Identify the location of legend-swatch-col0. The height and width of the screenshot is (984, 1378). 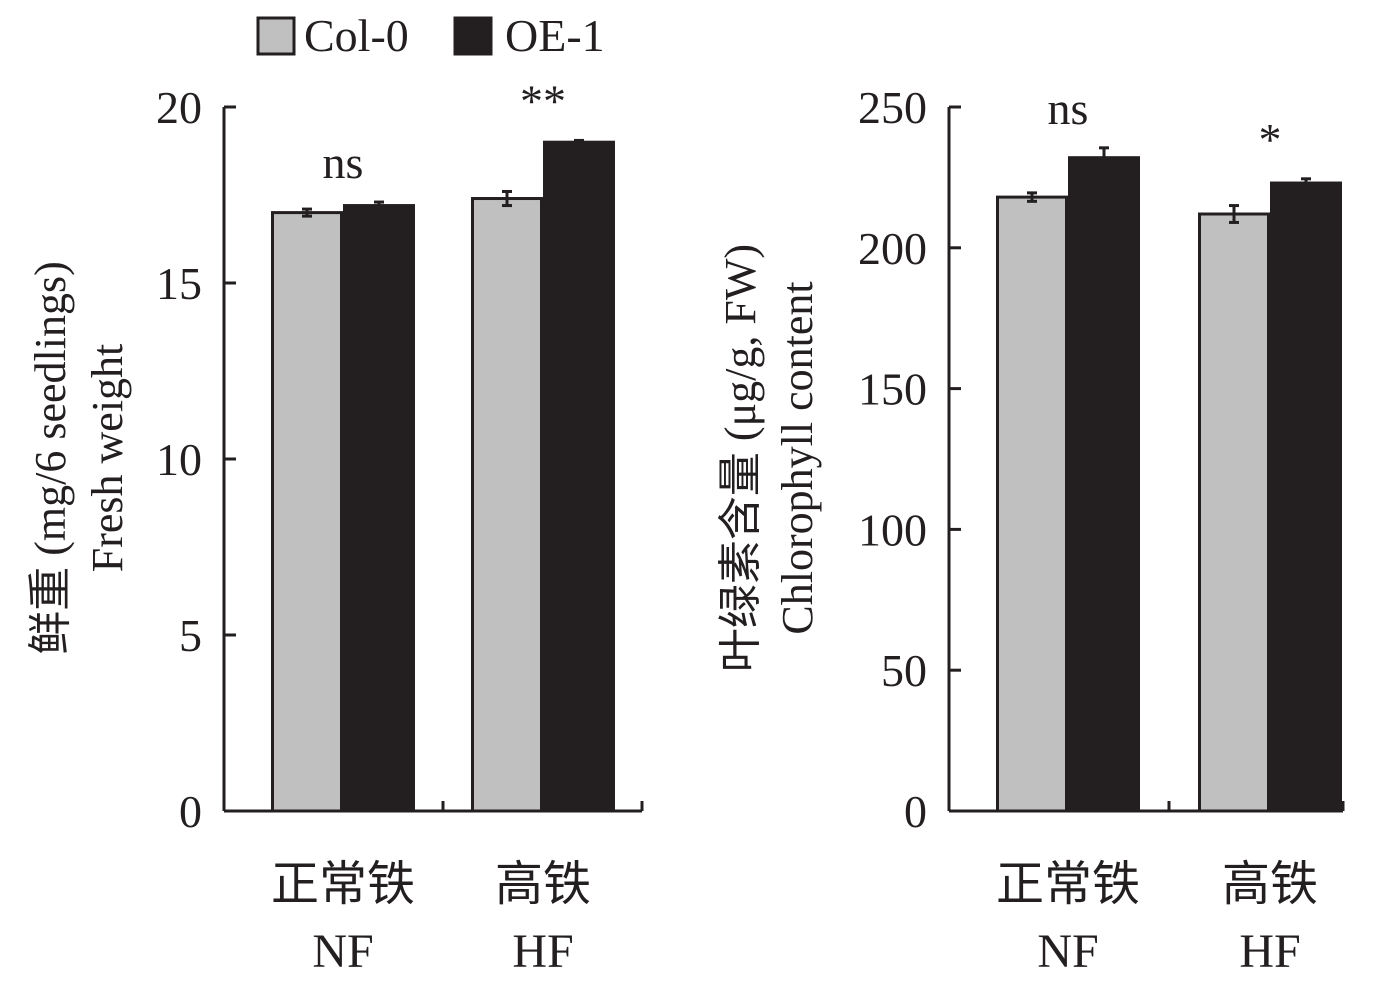
(276, 36).